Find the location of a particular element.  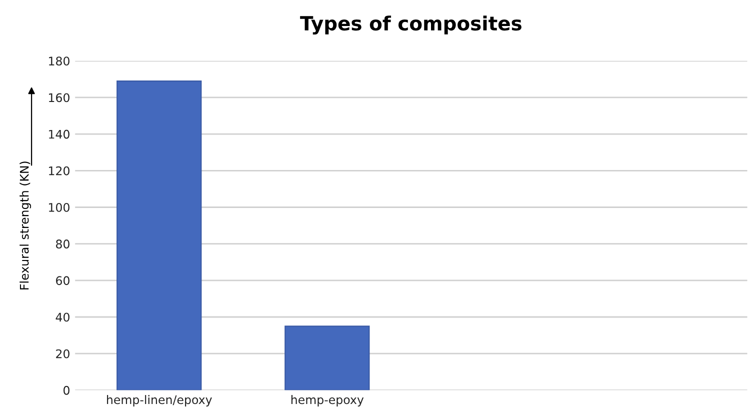

y-tick-label: 60 is located at coordinates (63, 281).